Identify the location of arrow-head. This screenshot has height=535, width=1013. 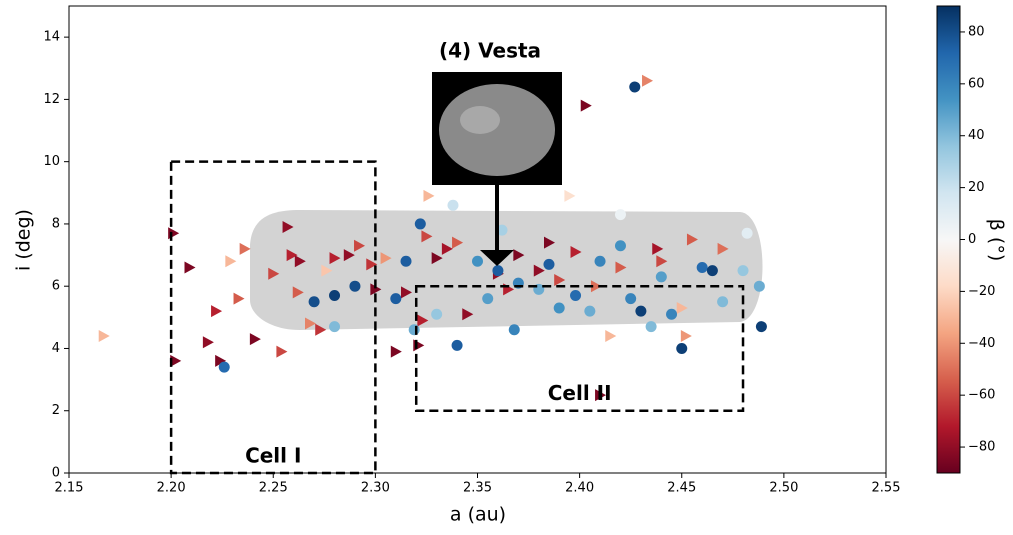
(497, 258).